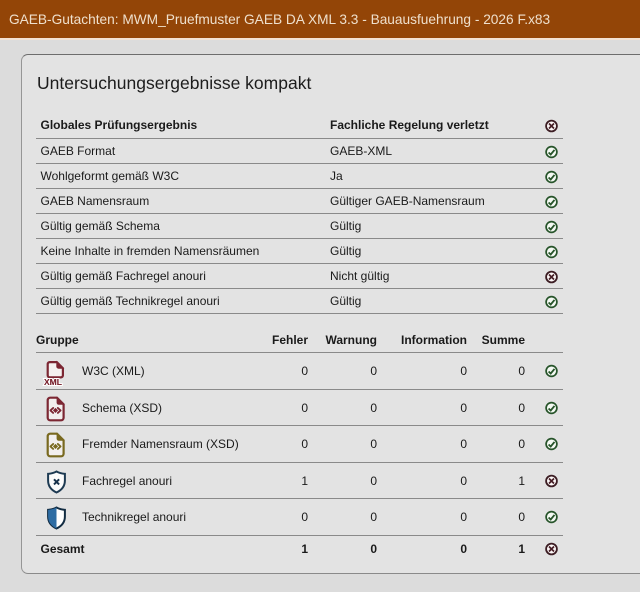 Image resolution: width=640 pixels, height=592 pixels. Describe the element at coordinates (53, 381) in the screenshot. I see `svg-text: XML` at that location.